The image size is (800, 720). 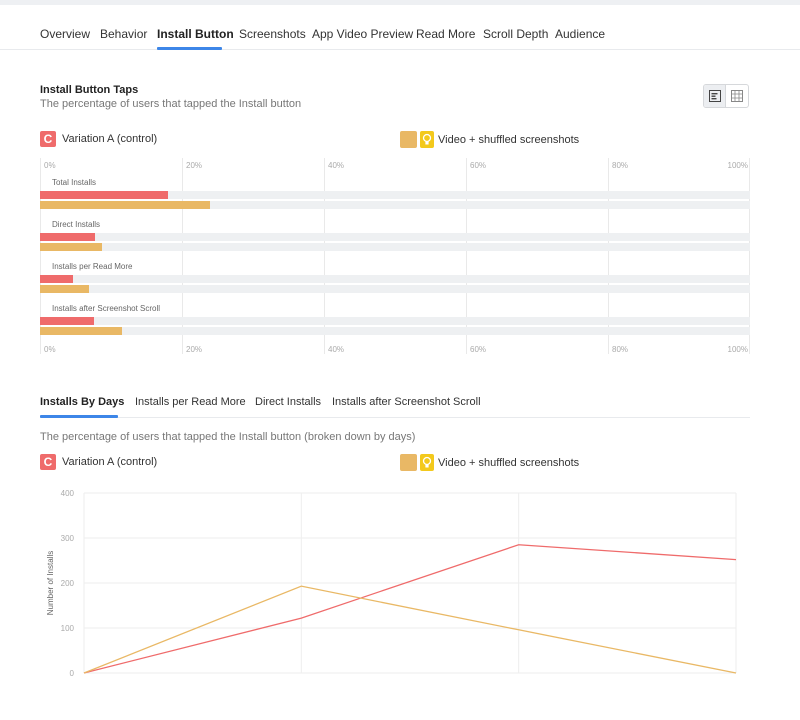 What do you see at coordinates (478, 349) in the screenshot?
I see `x-tick-label-bottom: 60%` at bounding box center [478, 349].